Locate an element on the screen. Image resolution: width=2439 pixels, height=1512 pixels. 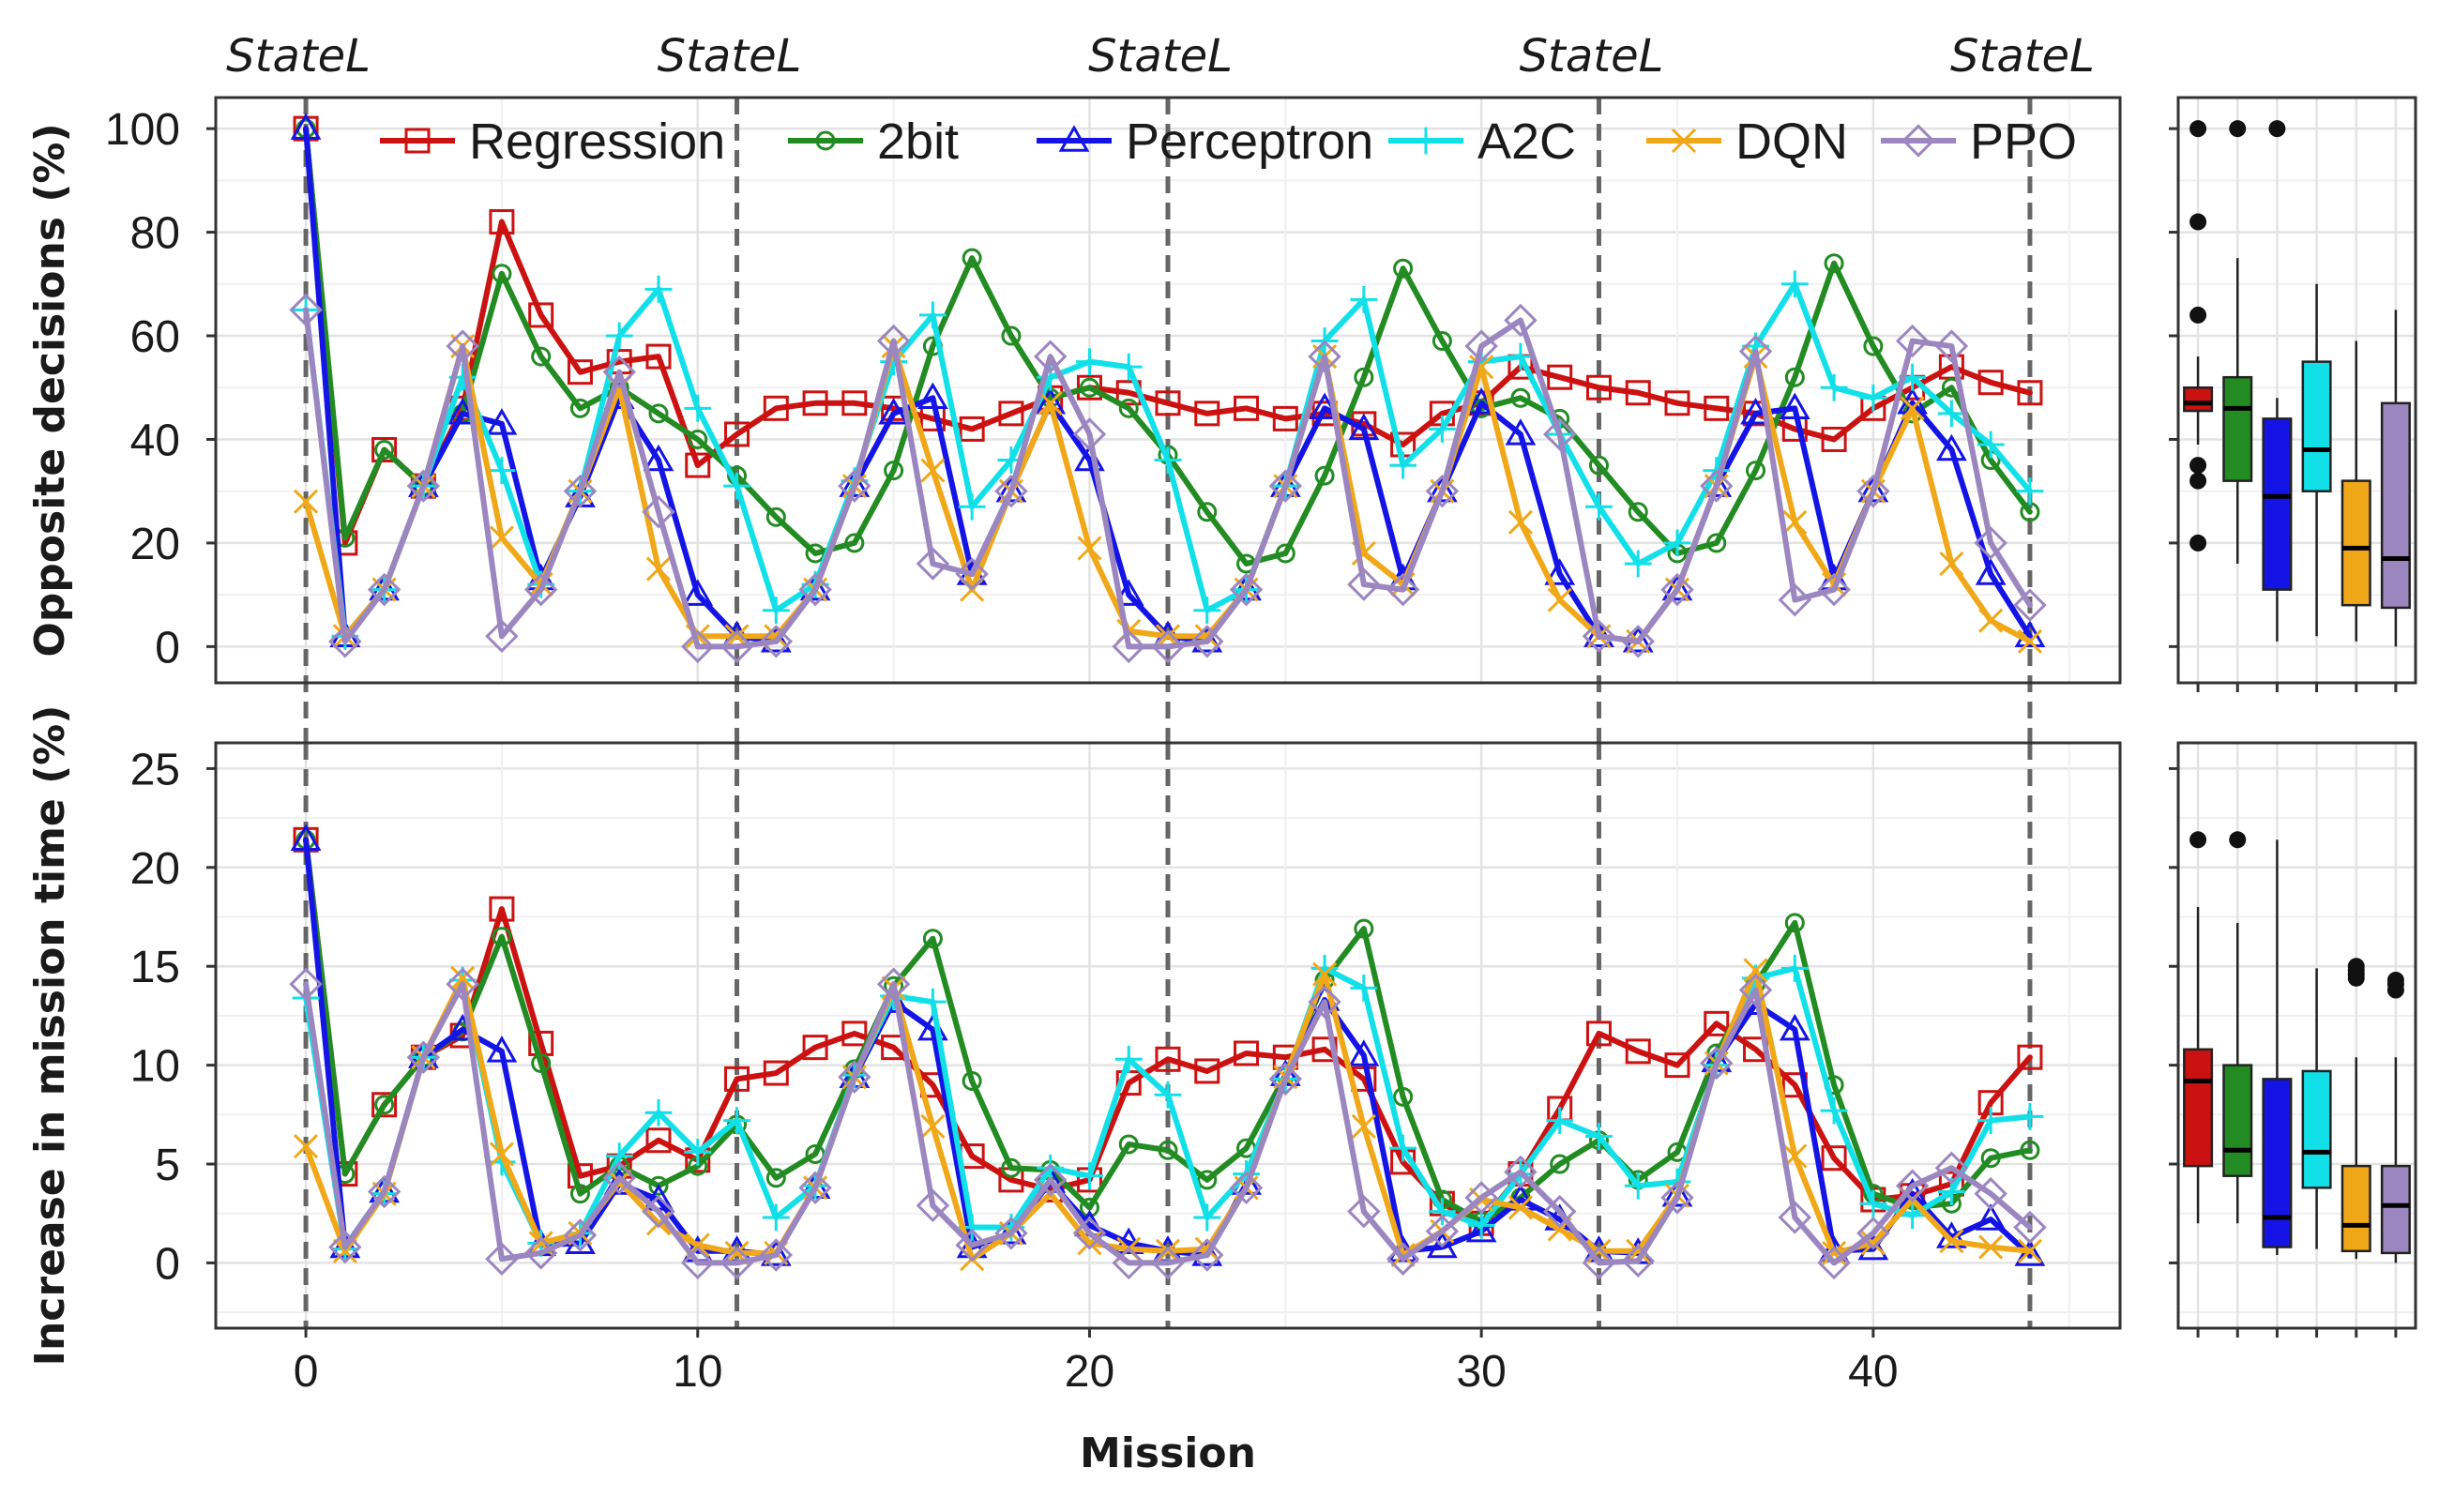
panel1-boxplot-regression is located at coordinates (2198, 336).